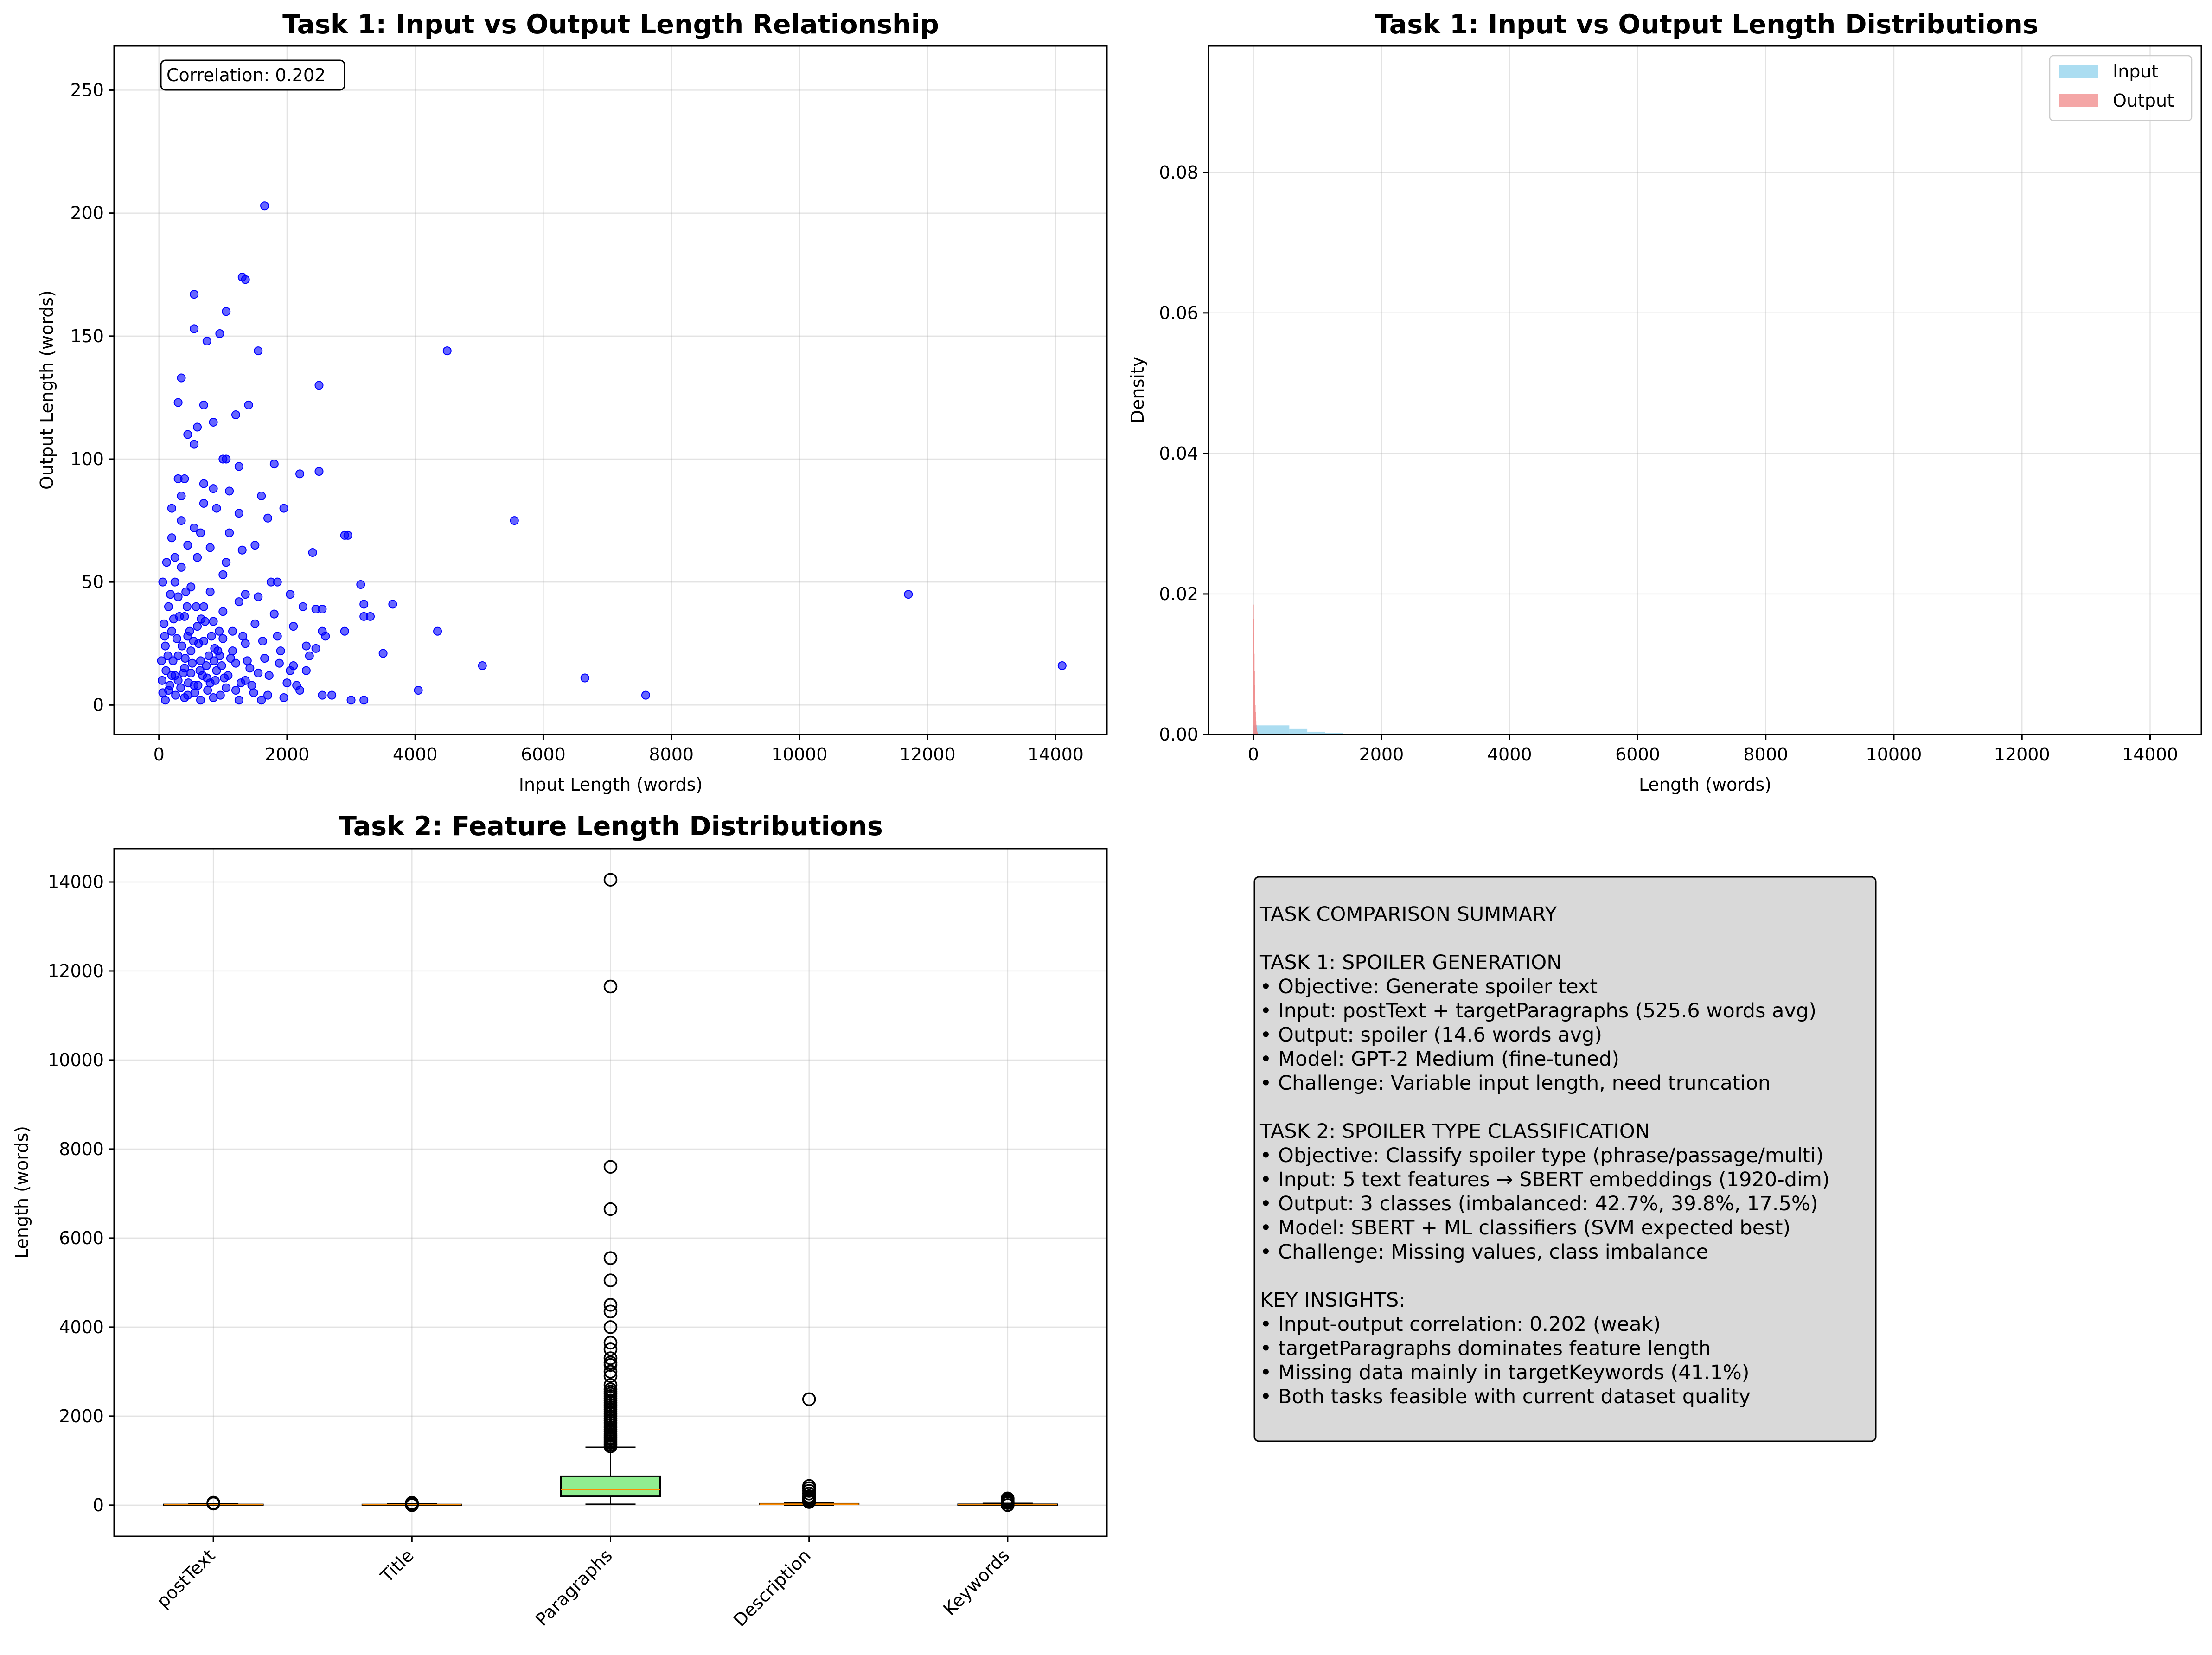 This screenshot has width=2212, height=1655. I want to click on scatter-x-tick-label: 14000, so click(1056, 755).